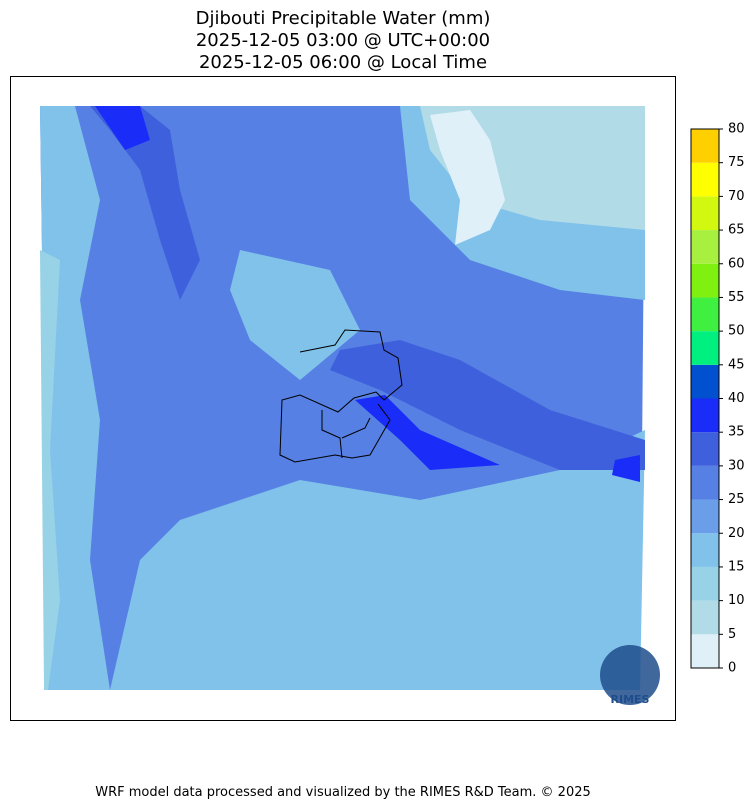 Image resolution: width=755 pixels, height=812 pixels. What do you see at coordinates (736, 566) in the screenshot?
I see `colorbar-tick-label: 15` at bounding box center [736, 566].